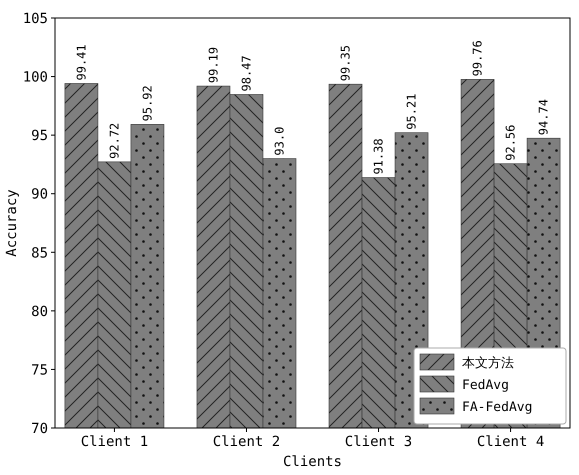 Image resolution: width=579 pixels, height=475 pixels. What do you see at coordinates (39, 370) in the screenshot?
I see `y-tick-label: 75` at bounding box center [39, 370].